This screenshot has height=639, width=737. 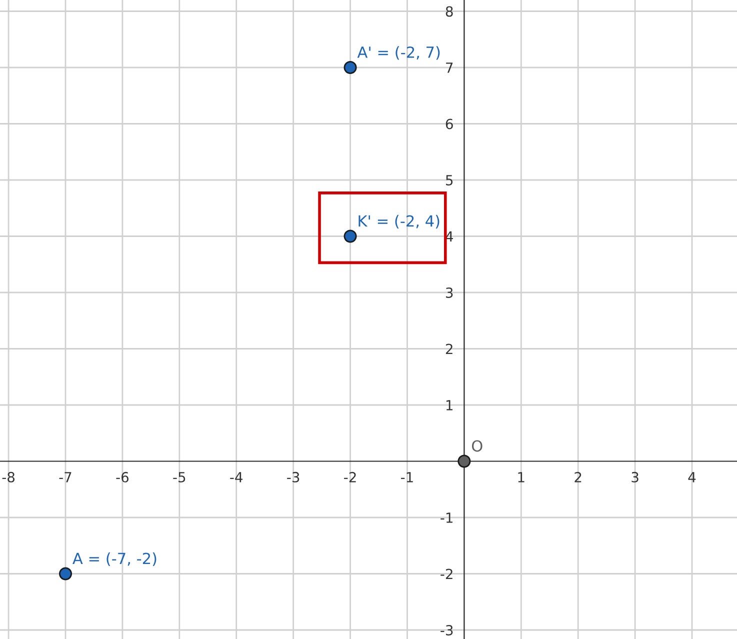 I want to click on y-tick-label: 6, so click(x=449, y=124).